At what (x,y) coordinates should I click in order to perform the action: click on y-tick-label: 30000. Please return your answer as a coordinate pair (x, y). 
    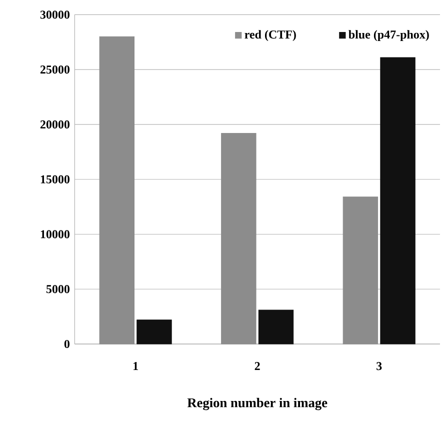
    Looking at the image, I should click on (55, 14).